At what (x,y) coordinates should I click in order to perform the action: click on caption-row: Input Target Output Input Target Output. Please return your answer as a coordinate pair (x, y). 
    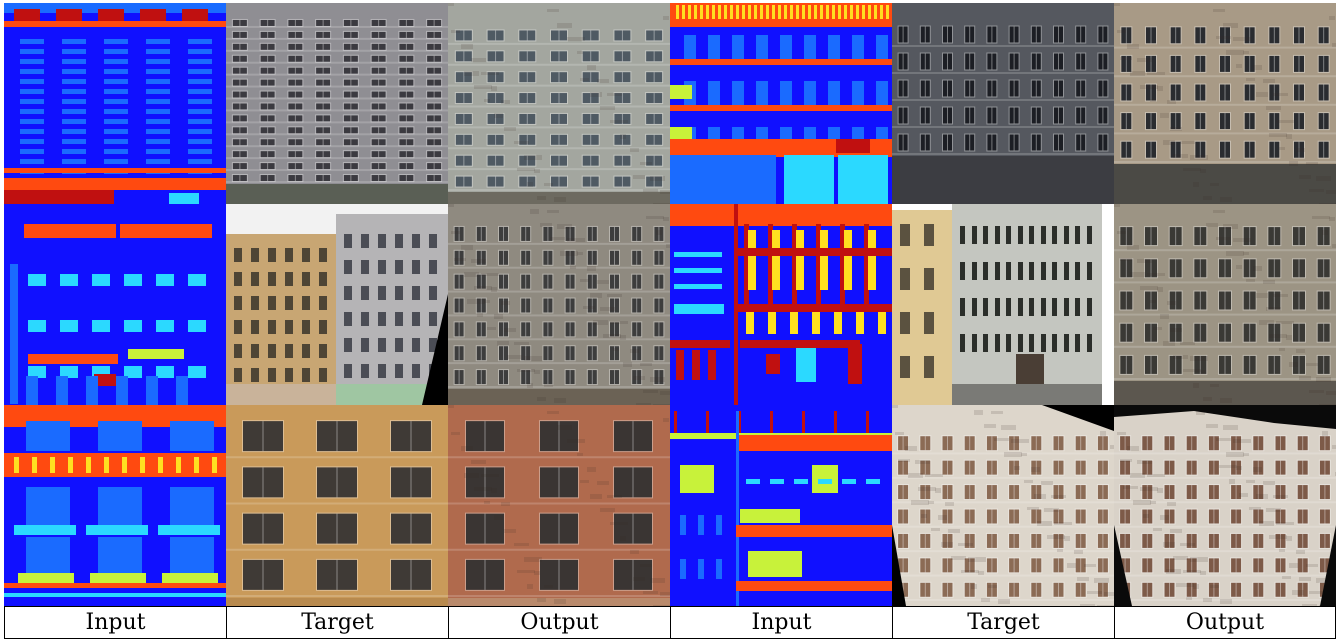
    Looking at the image, I should click on (670, 622).